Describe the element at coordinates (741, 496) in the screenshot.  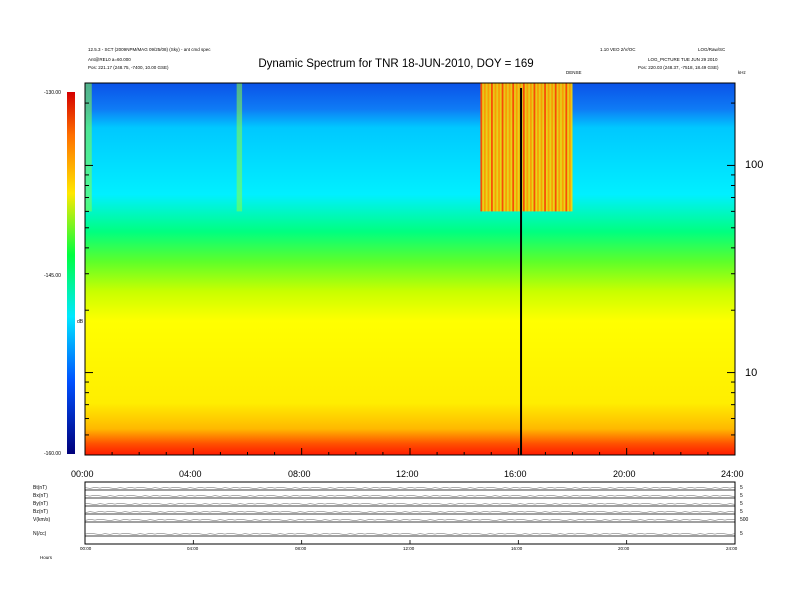
I see `panel-right-tick-1: 5` at that location.